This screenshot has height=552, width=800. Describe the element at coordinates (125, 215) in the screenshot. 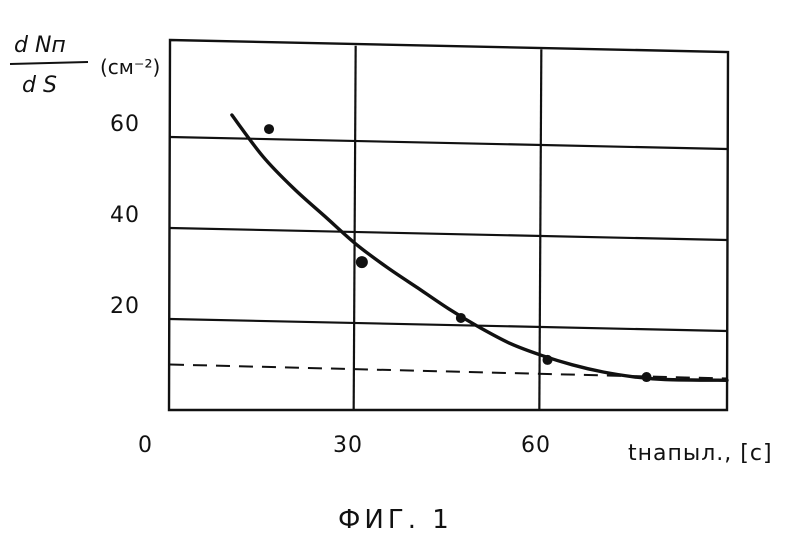

I see `y-tick-label-1: 40` at that location.